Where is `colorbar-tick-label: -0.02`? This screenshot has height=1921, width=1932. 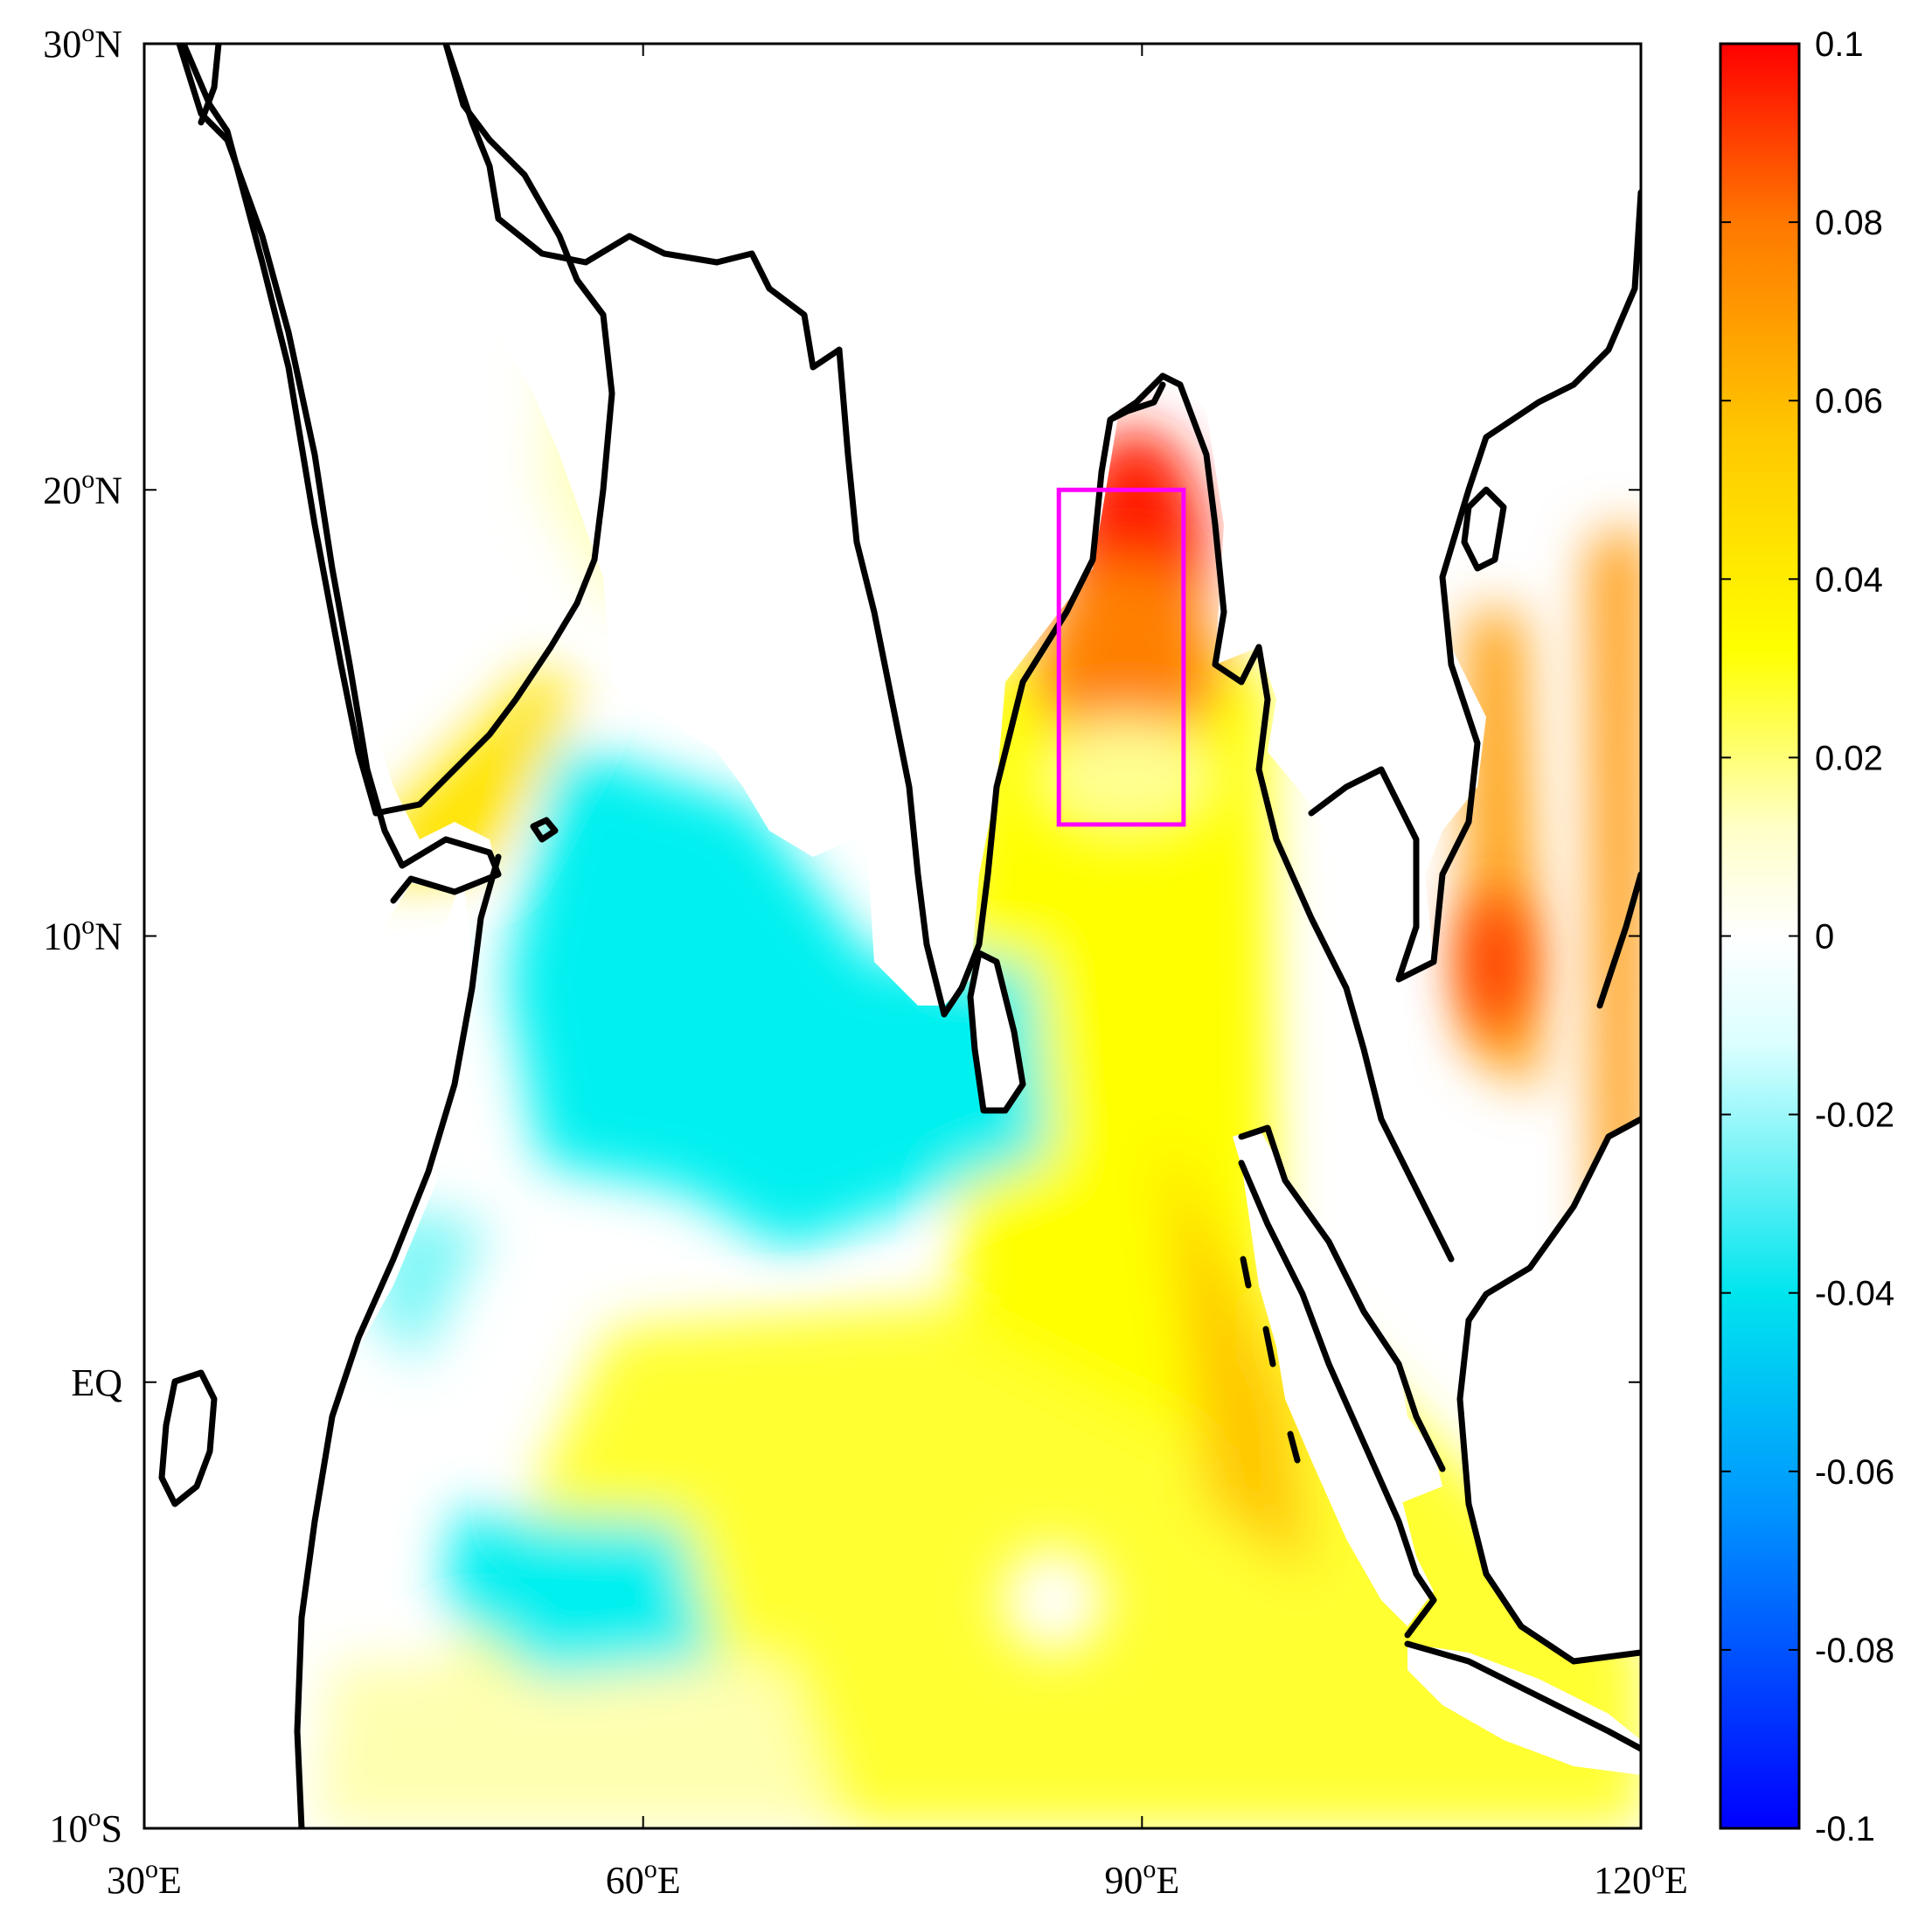
colorbar-tick-label: -0.02 is located at coordinates (1854, 1115).